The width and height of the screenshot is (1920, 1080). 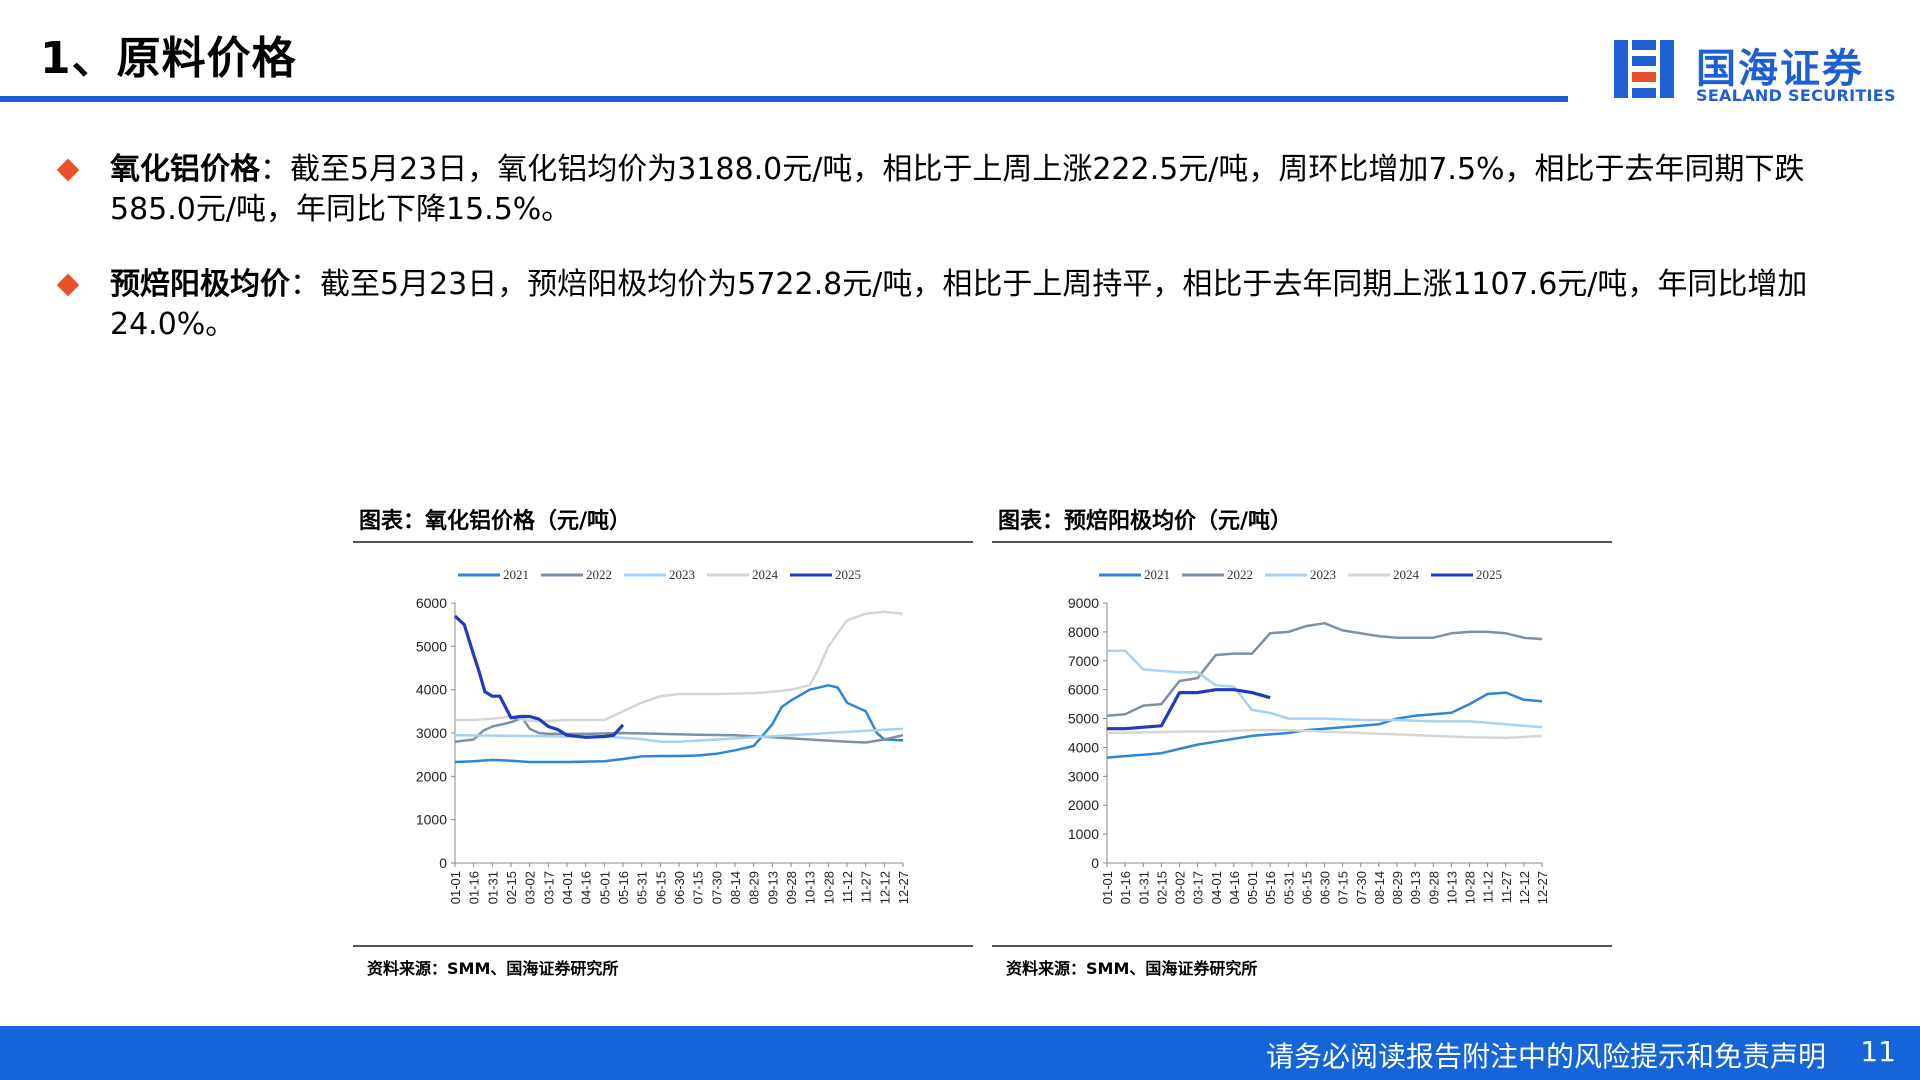 What do you see at coordinates (1083, 747) in the screenshot?
I see `y-tick-label: 4000` at bounding box center [1083, 747].